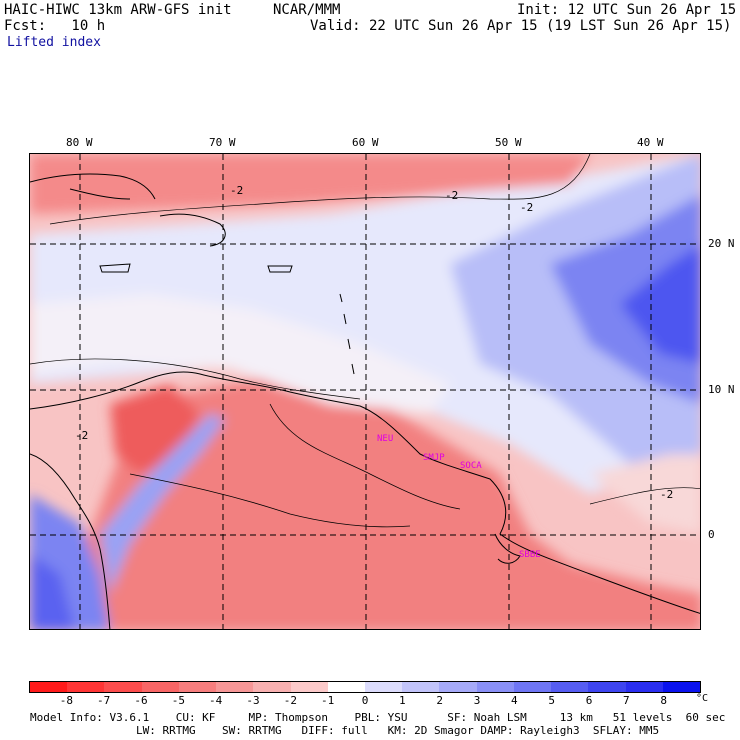  I want to click on colorbar-tick-label: -5, so click(178, 700).